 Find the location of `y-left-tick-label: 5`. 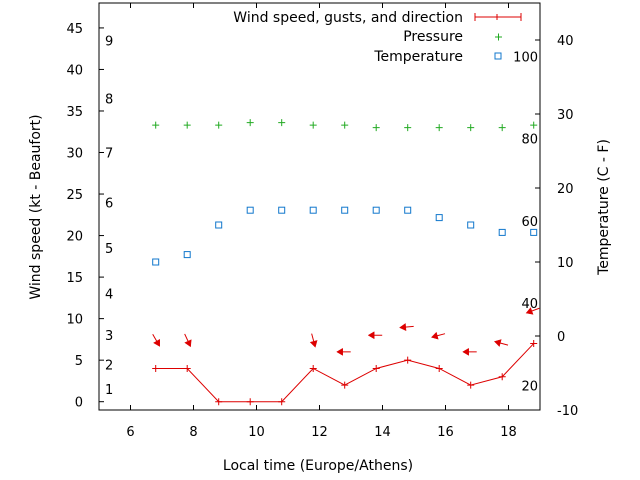

y-left-tick-label: 5 is located at coordinates (79, 361).